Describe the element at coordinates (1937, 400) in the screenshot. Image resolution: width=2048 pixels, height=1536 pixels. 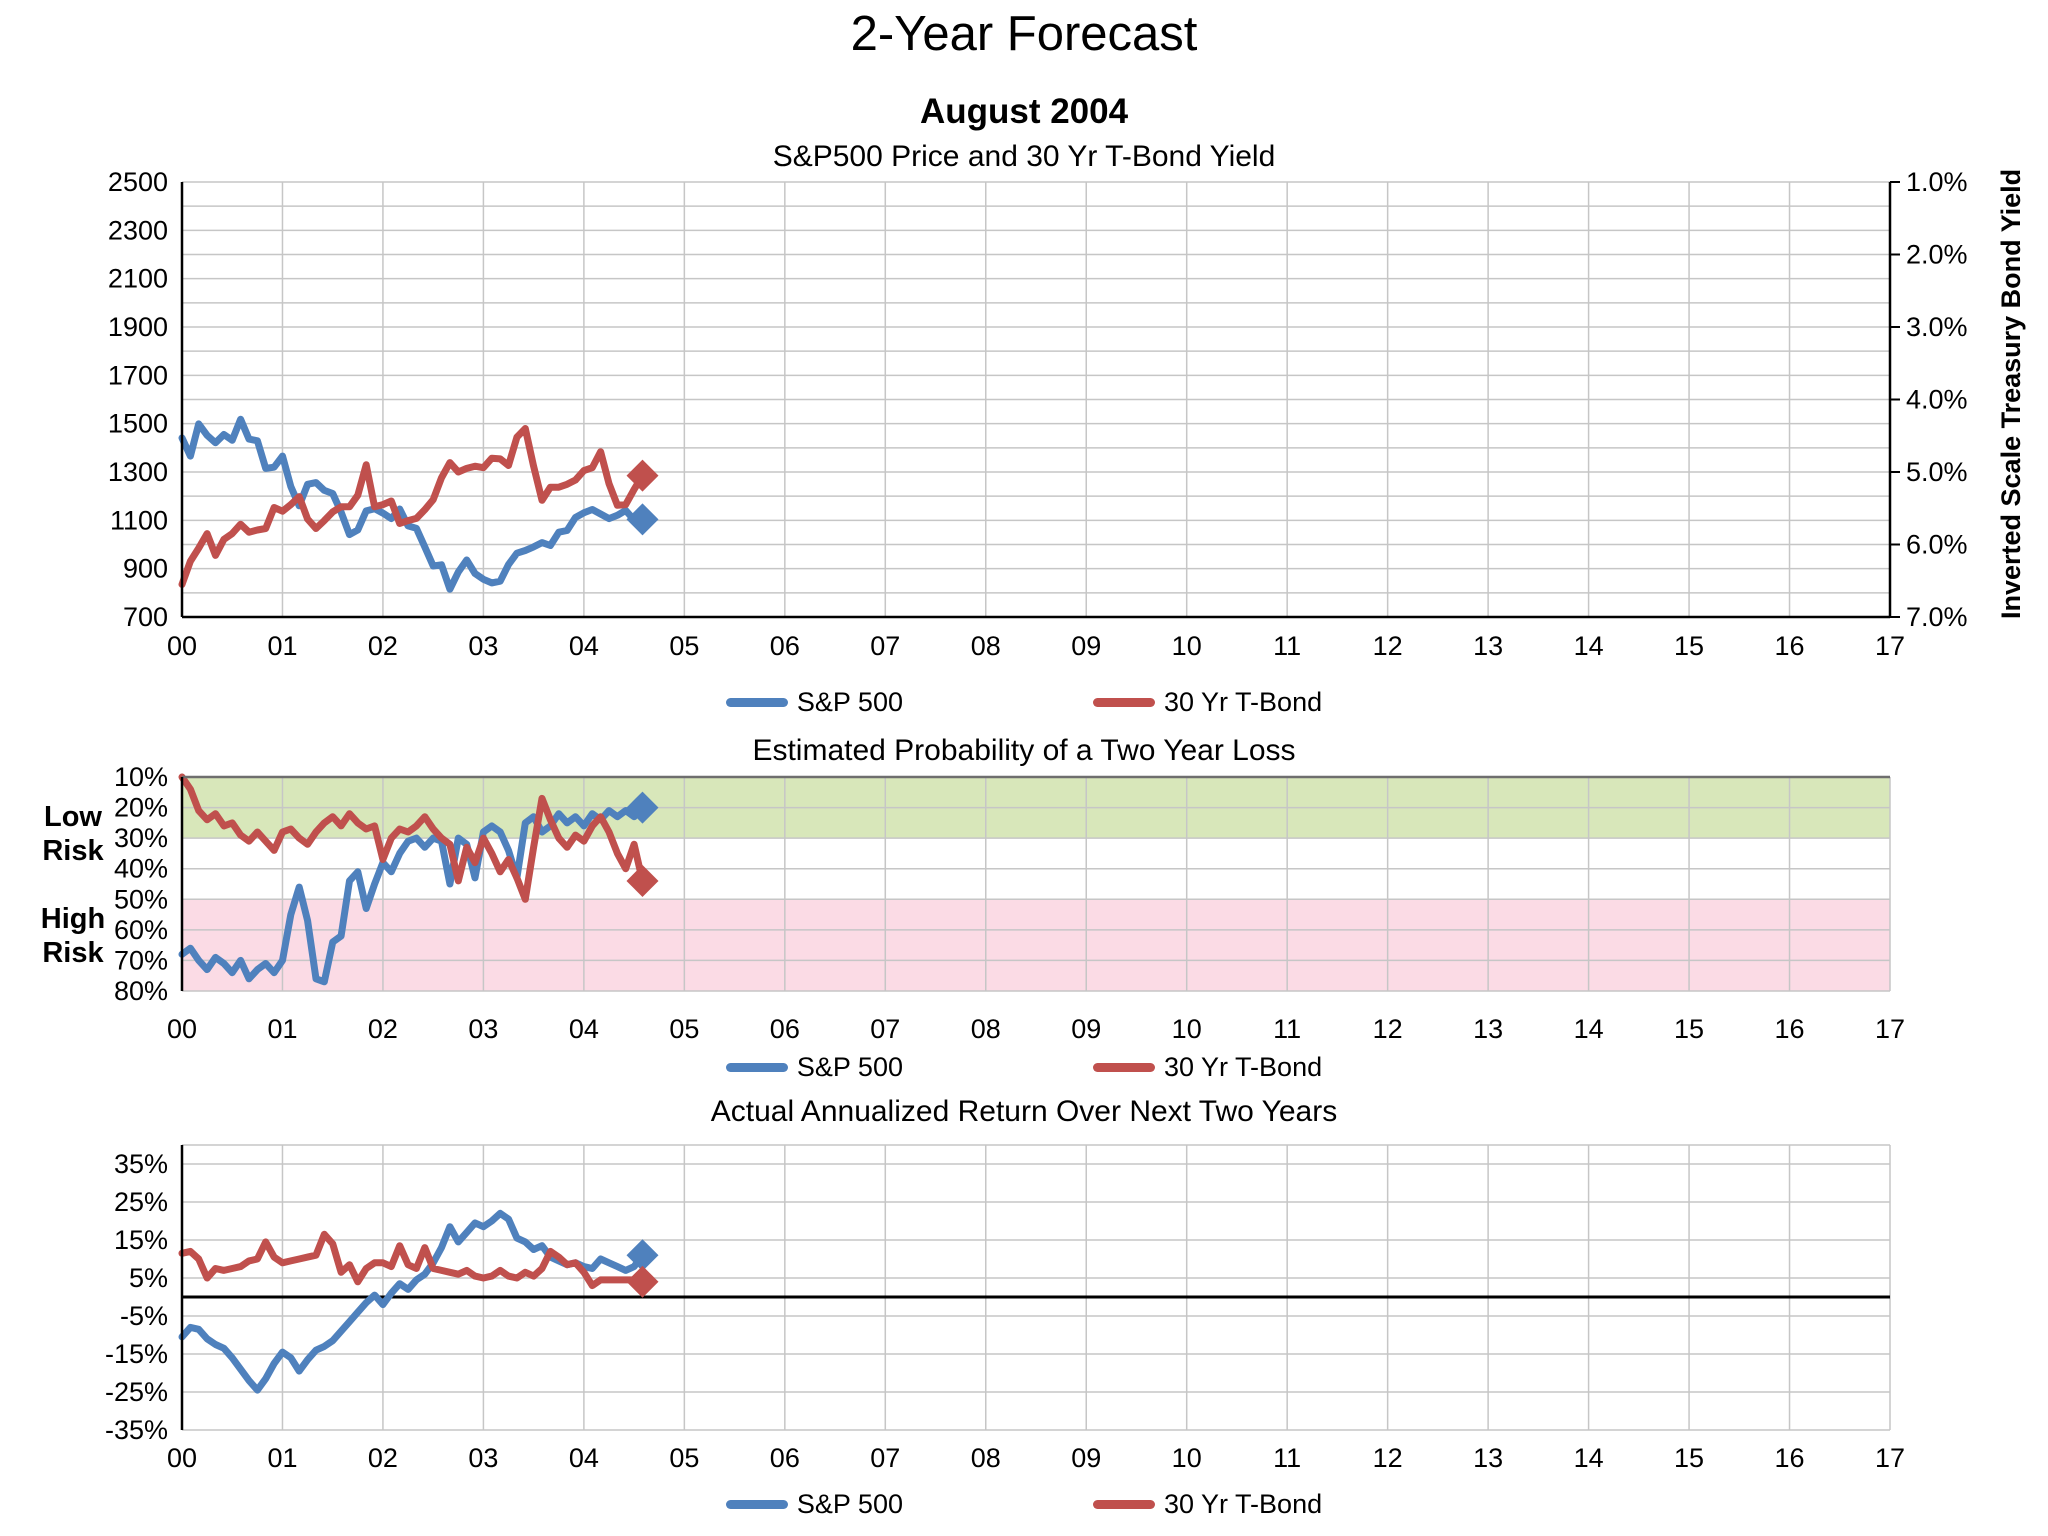
I see `right-axis-tick-label: 4.0%` at that location.